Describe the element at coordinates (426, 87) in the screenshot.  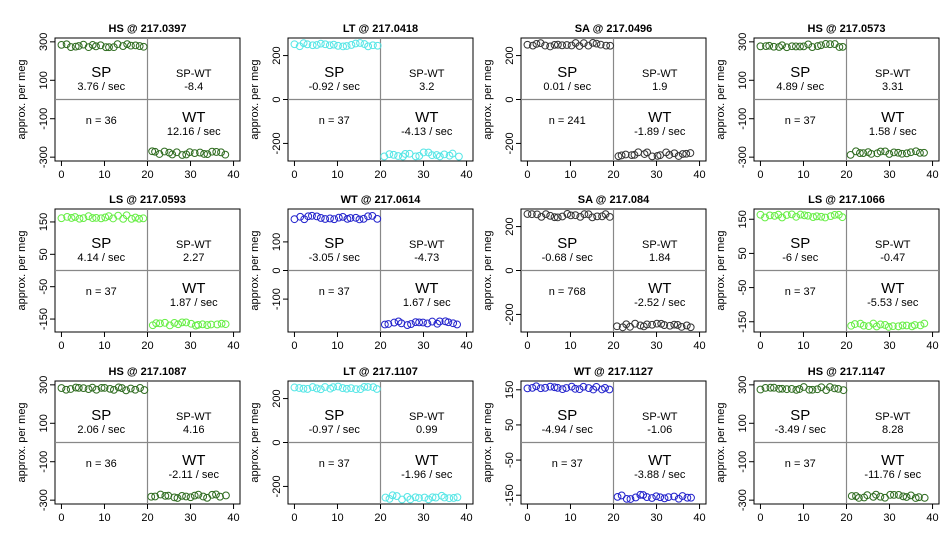
I see `sp-wt-value: 3.2` at that location.